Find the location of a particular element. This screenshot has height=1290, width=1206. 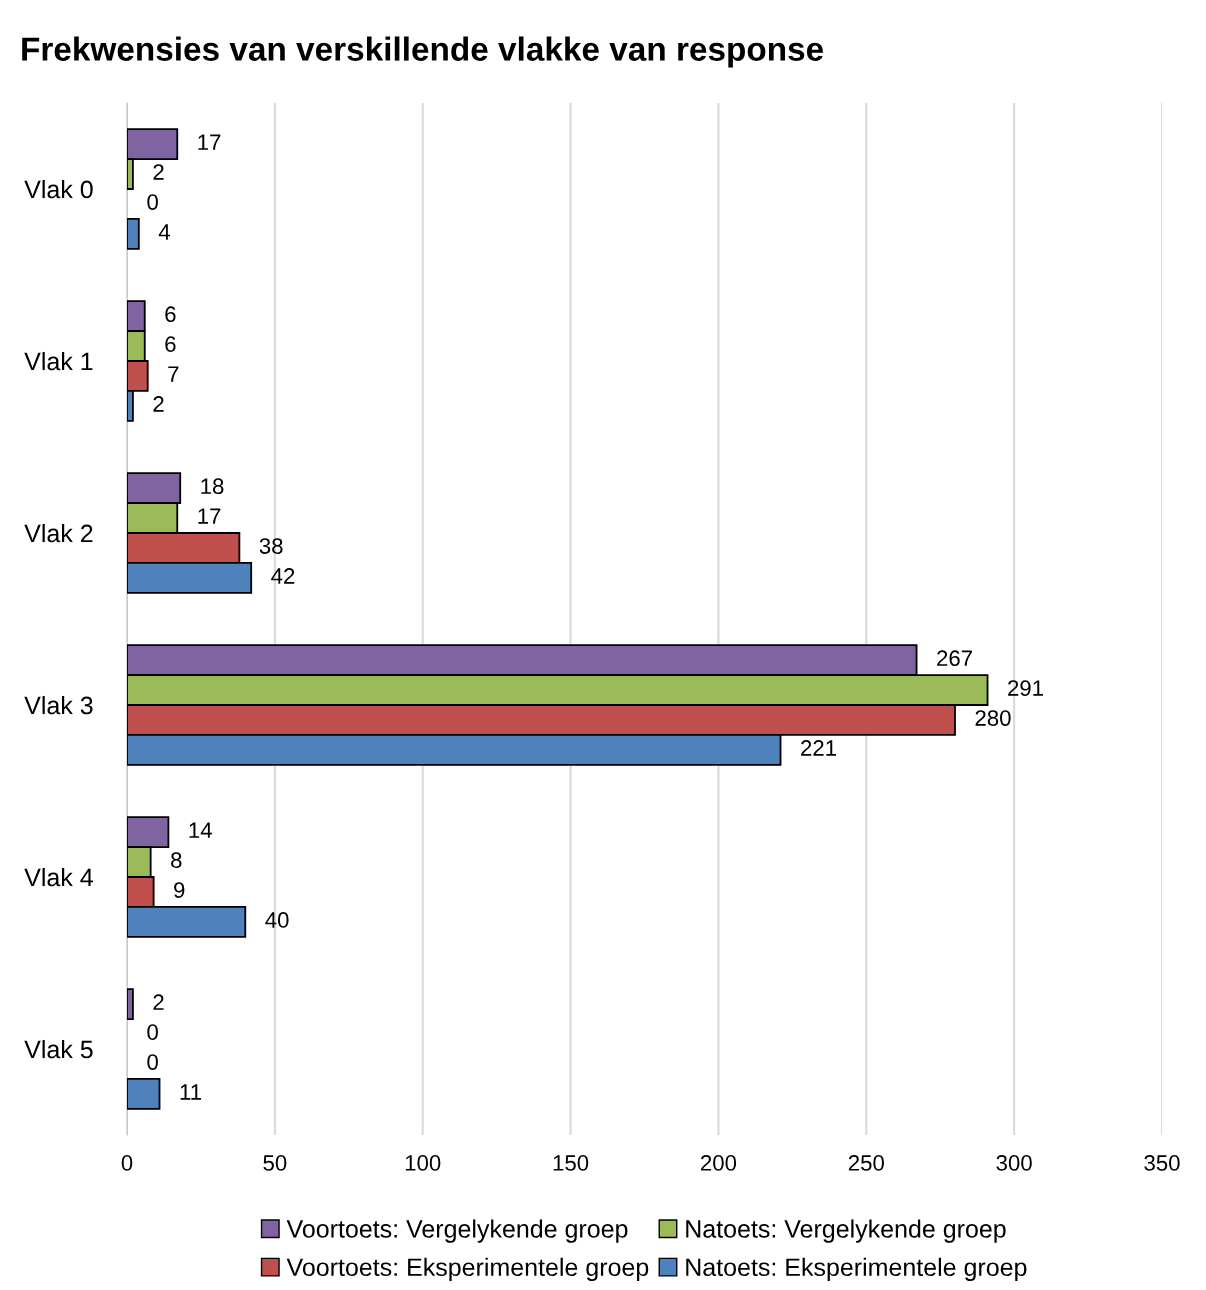

y-tick-label: Vlak 4 is located at coordinates (58, 877).